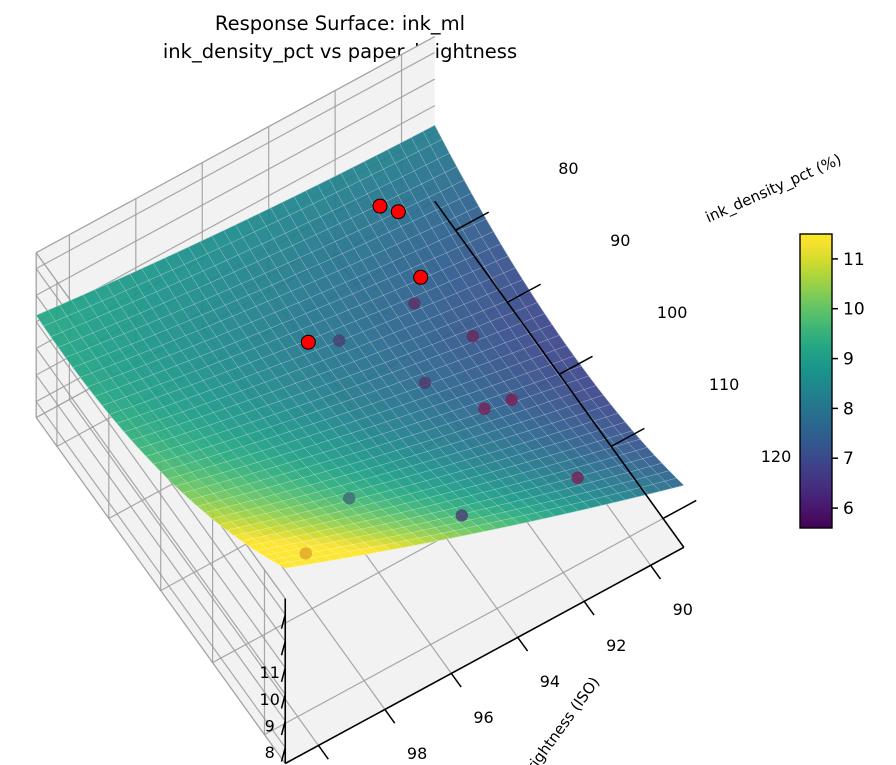  I want to click on scatter-on-surface, so click(441, 428).